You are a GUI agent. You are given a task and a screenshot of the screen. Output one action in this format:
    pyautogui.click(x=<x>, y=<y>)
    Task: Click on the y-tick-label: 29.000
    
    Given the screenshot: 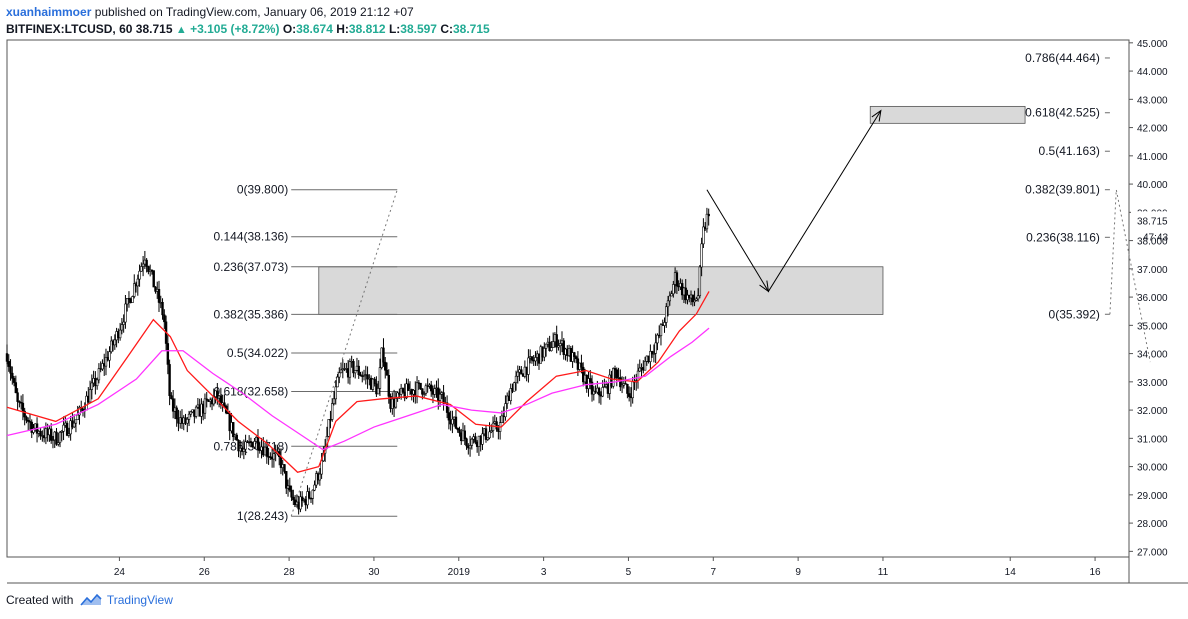 What is the action you would take?
    pyautogui.click(x=1152, y=496)
    